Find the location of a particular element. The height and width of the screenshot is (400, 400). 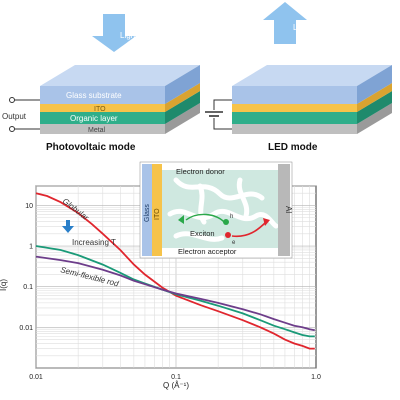

acceptor-network is located at coordinates (223, 209).